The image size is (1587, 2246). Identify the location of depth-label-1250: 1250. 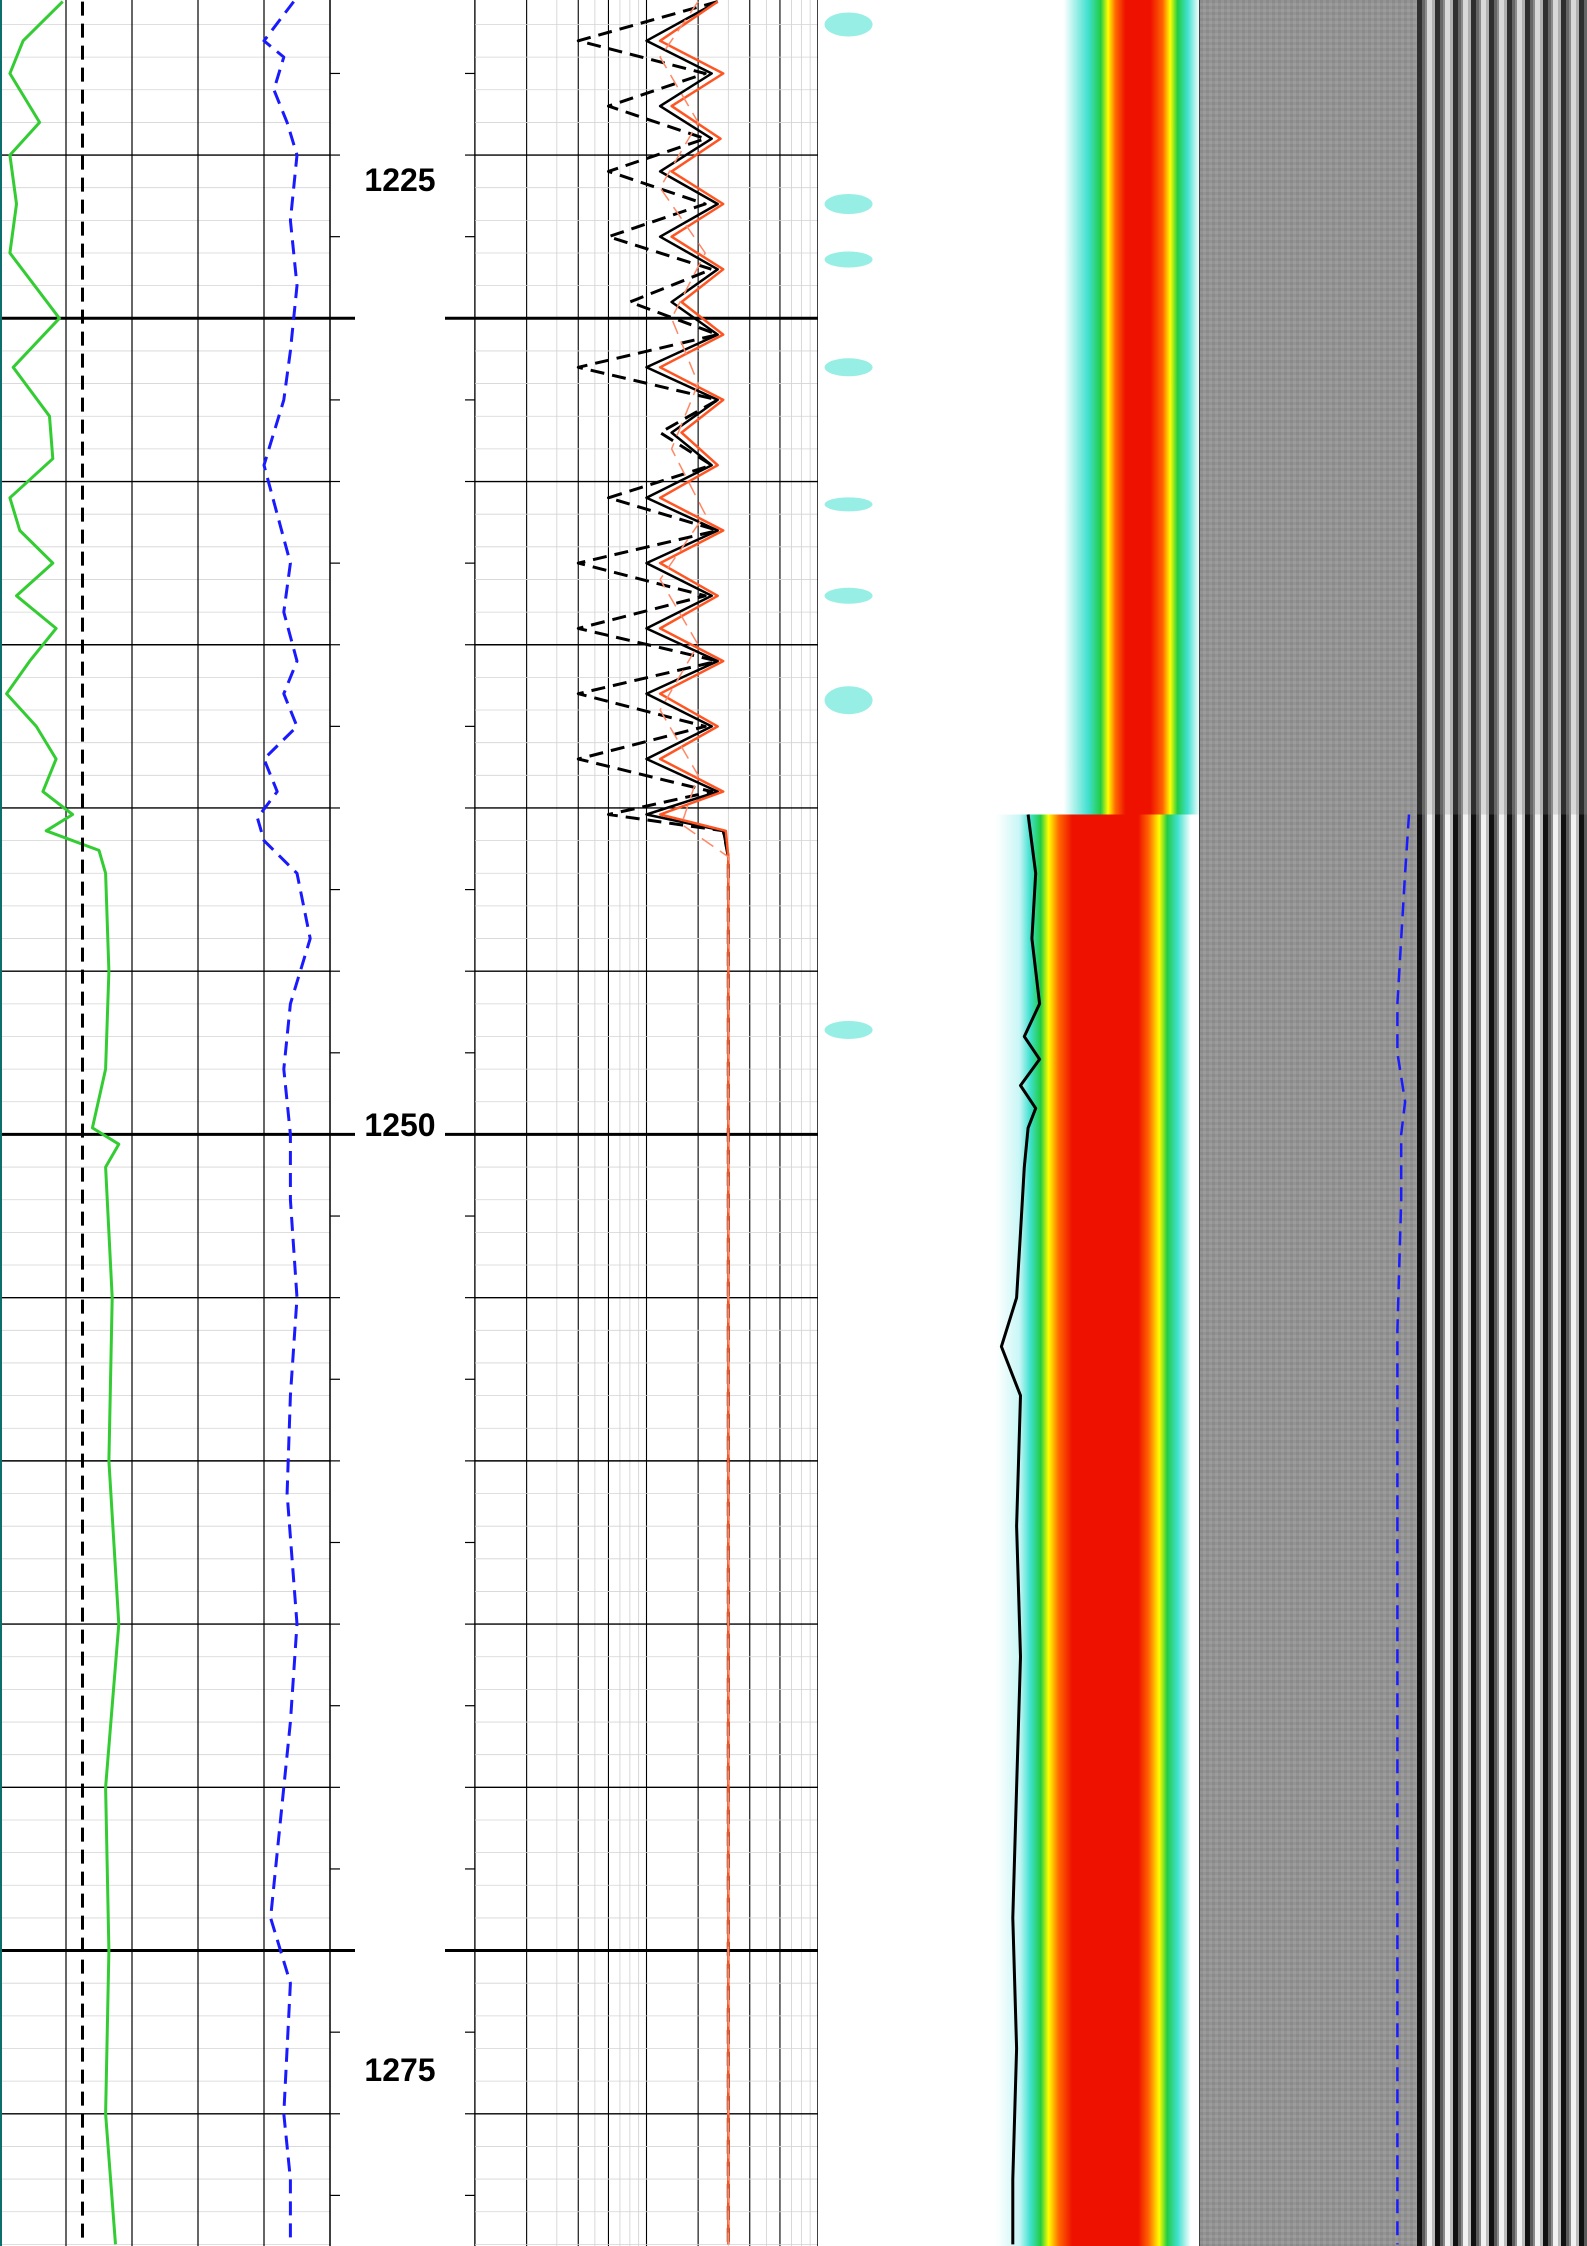
(399, 1125).